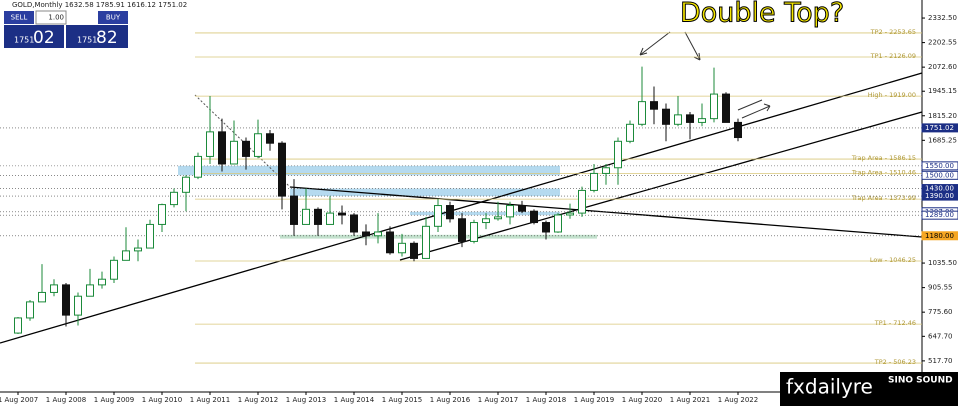  I want to click on x-tick-label: 1 Aug 2018, so click(546, 400).